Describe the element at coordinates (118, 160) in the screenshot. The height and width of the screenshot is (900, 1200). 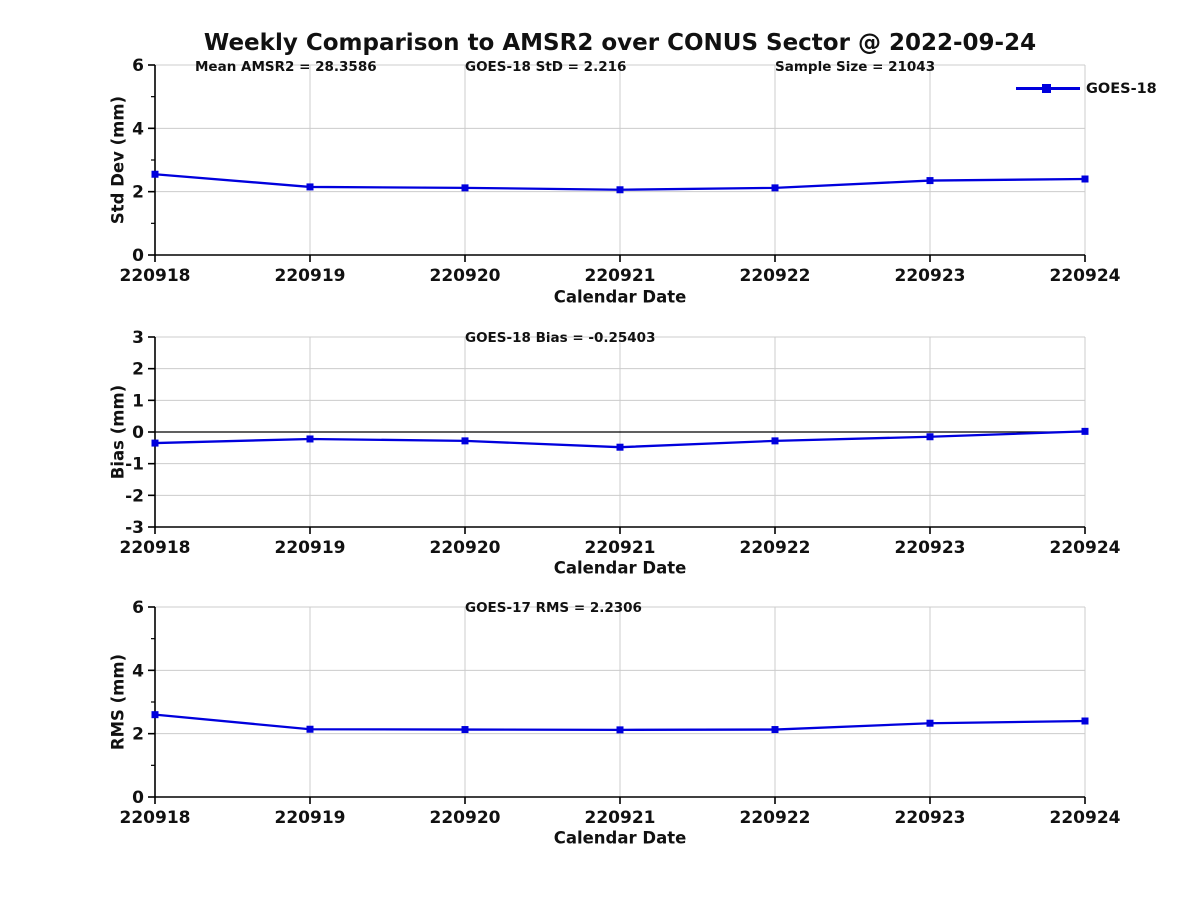
I see `y-axis-label-std-dev: Std Dev (mm)` at that location.